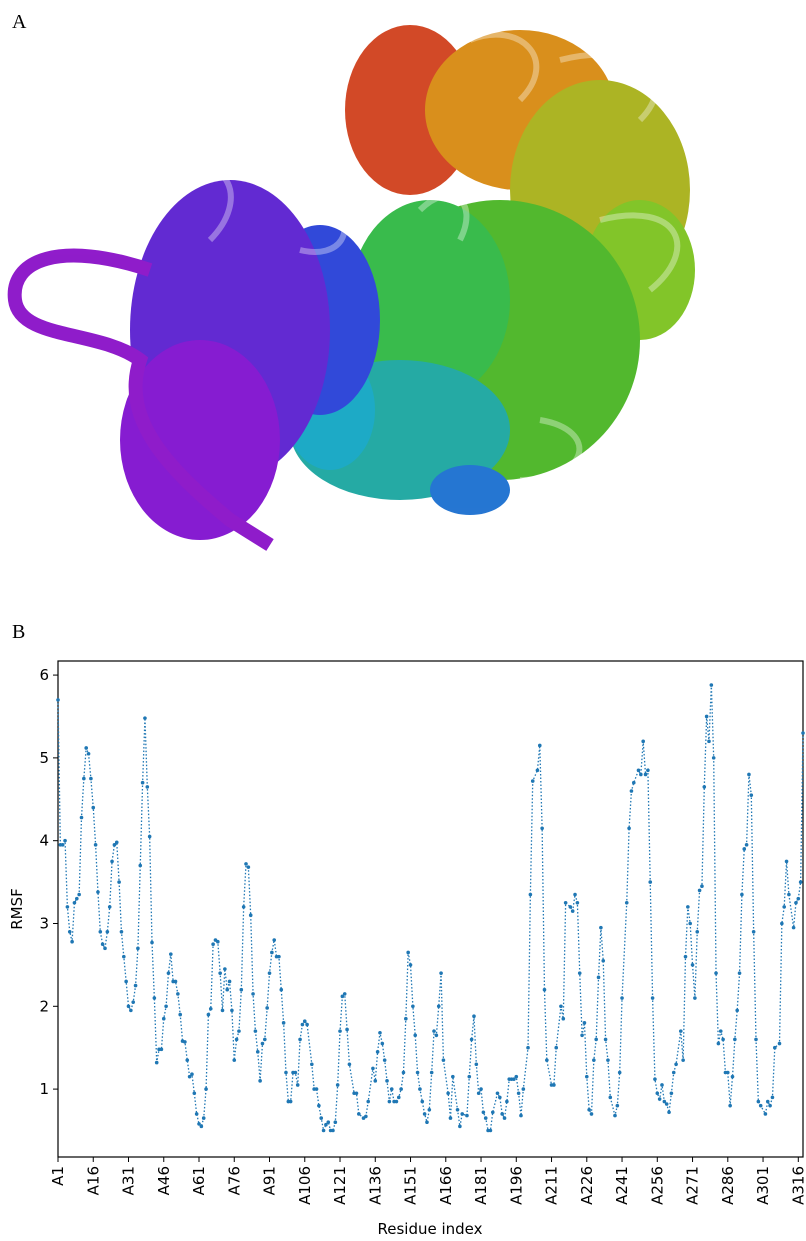 This screenshot has width=806, height=1241. Describe the element at coordinates (375, 1185) in the screenshot. I see `x-tick-label: A136` at that location.